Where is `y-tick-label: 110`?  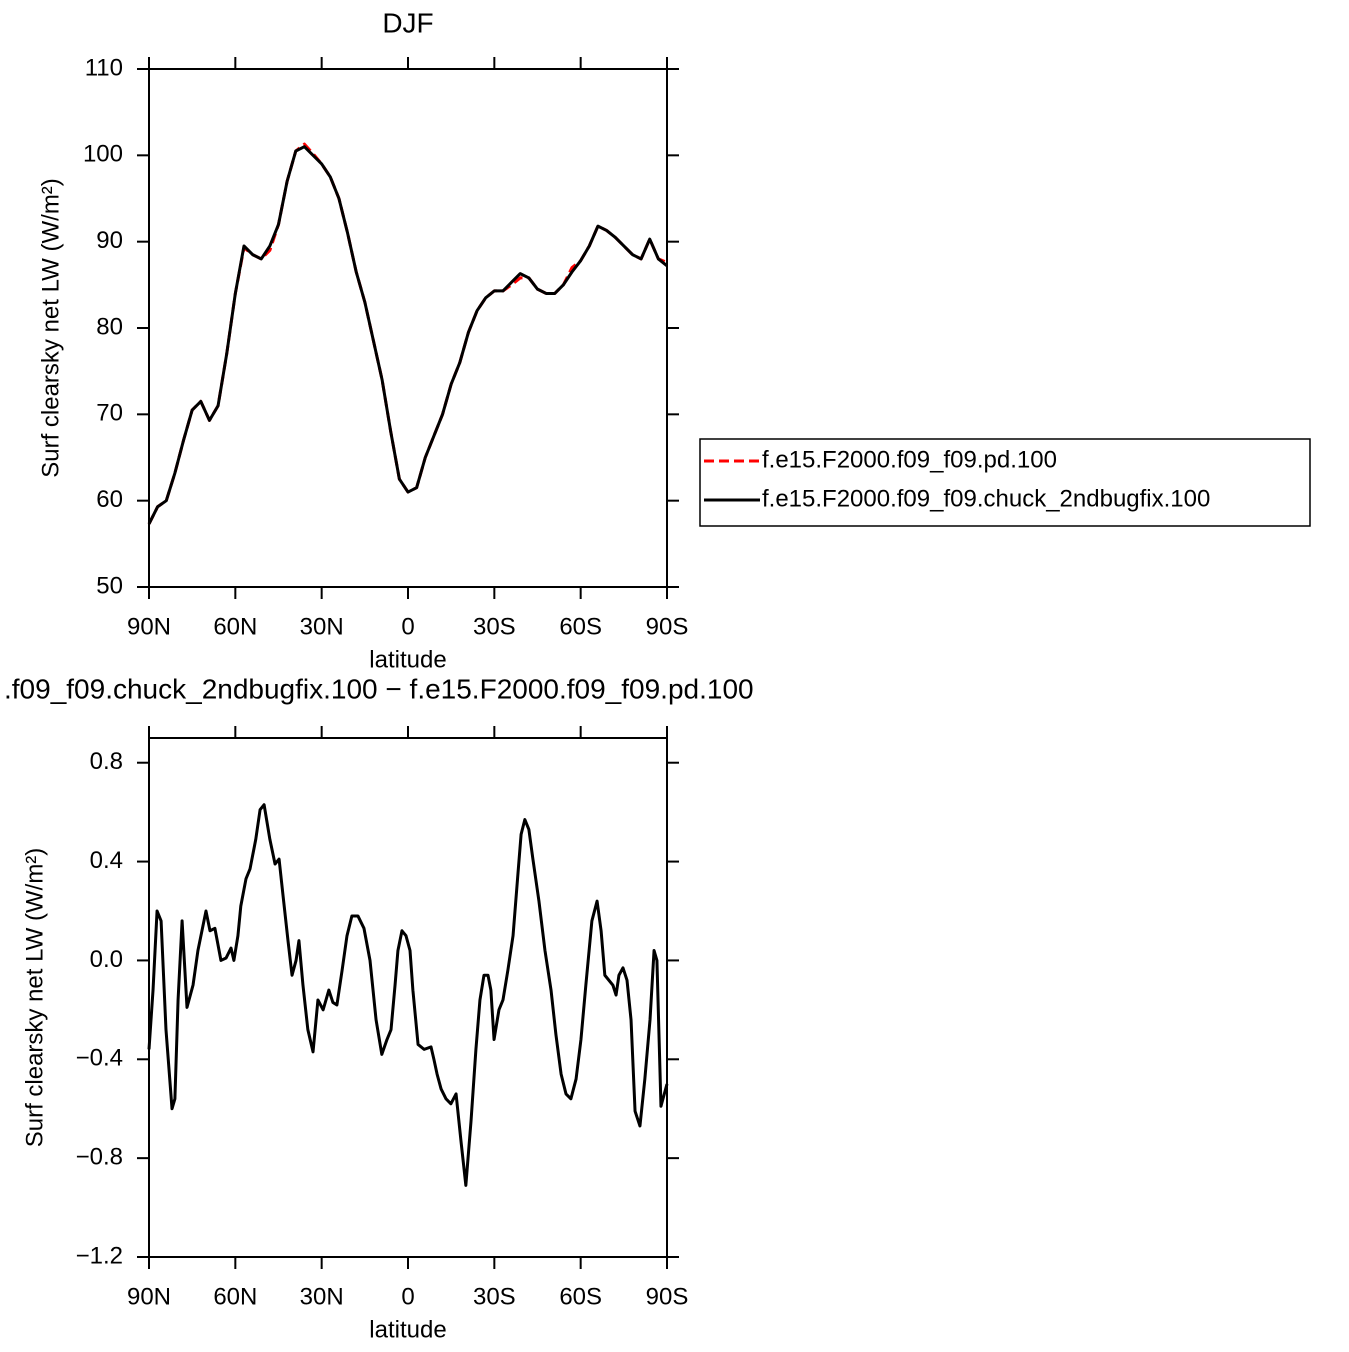
y-tick-label: 110 is located at coordinates (104, 67).